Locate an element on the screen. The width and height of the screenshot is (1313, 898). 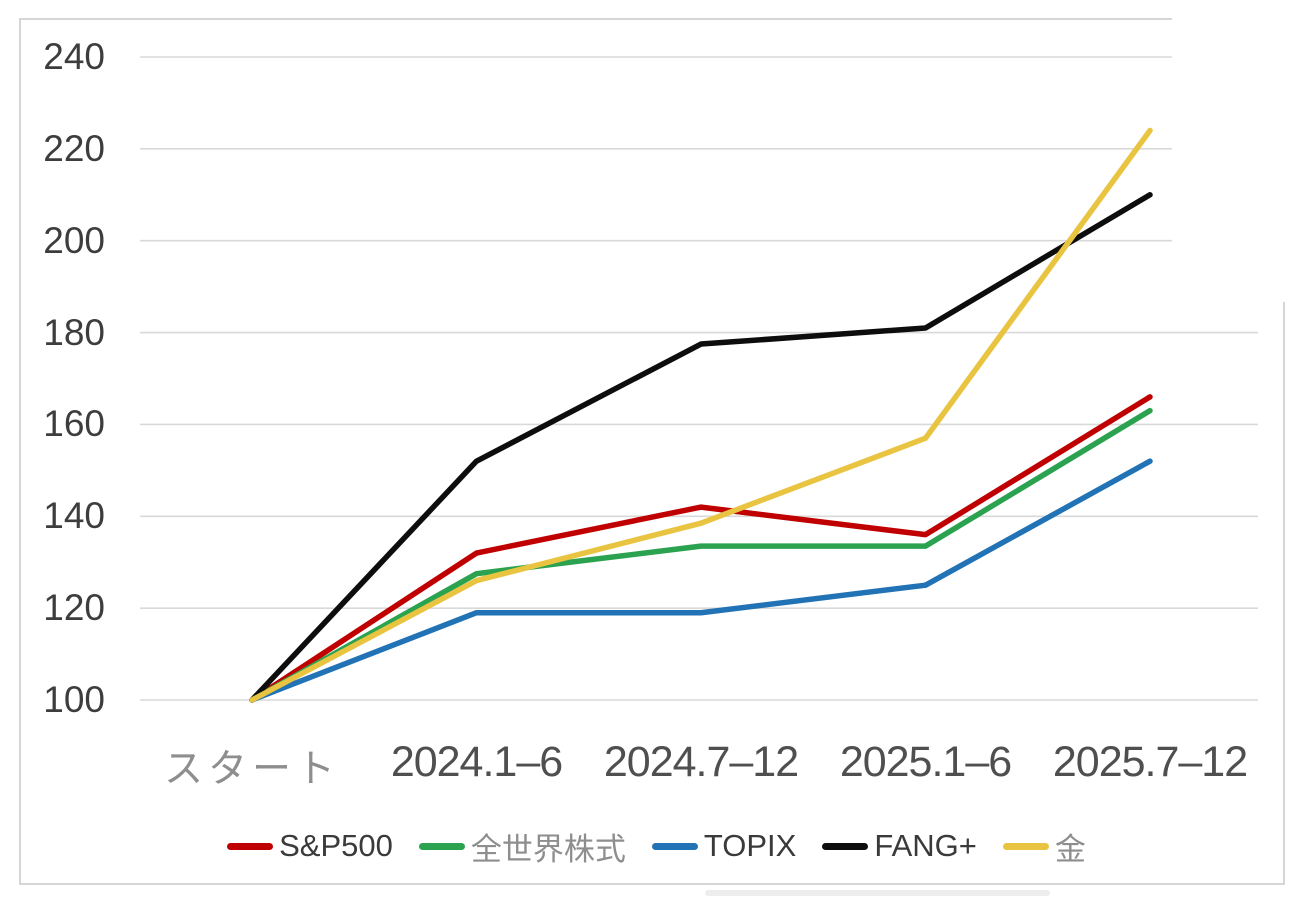
legend-label: FANG+ is located at coordinates (925, 845).